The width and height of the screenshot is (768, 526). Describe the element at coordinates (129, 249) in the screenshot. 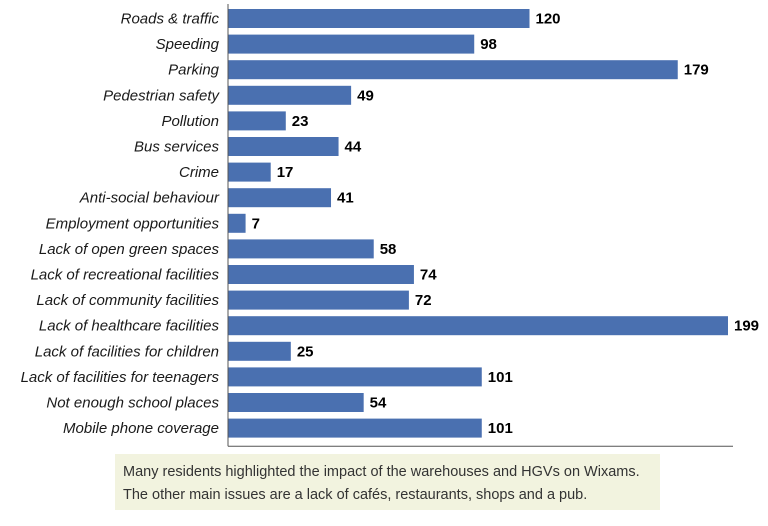

I see `category-label: Lack of open green spaces` at that location.